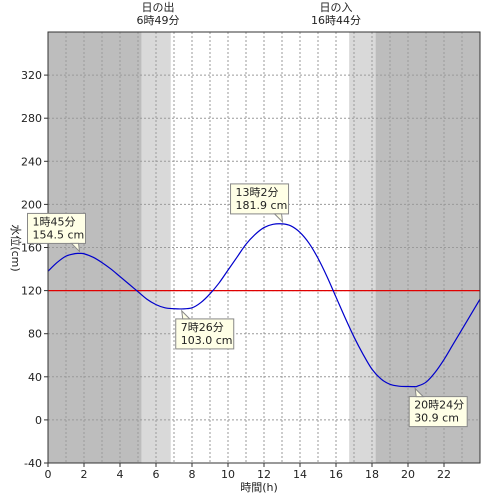 The height and width of the screenshot is (496, 496). Describe the element at coordinates (372, 474) in the screenshot. I see `x-tick-label: 18` at that location.